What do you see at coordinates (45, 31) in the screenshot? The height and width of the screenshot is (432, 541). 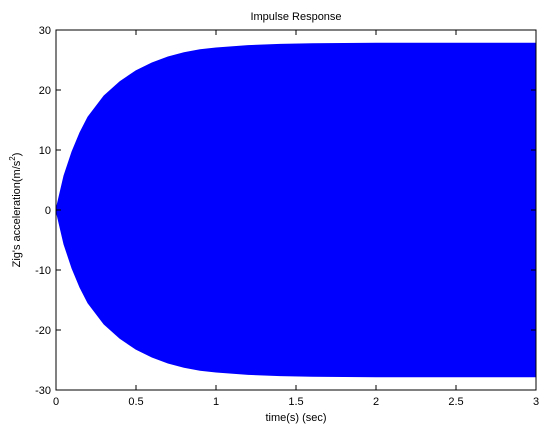 I see `y-tick-label: 30` at bounding box center [45, 31].